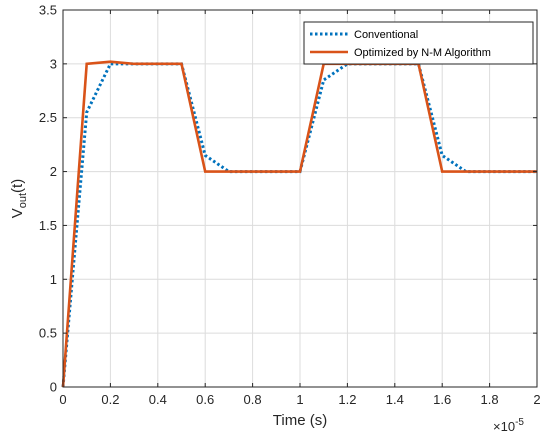 This screenshot has height=440, width=550. Describe the element at coordinates (53, 63) in the screenshot. I see `y-tick-label: 3` at that location.